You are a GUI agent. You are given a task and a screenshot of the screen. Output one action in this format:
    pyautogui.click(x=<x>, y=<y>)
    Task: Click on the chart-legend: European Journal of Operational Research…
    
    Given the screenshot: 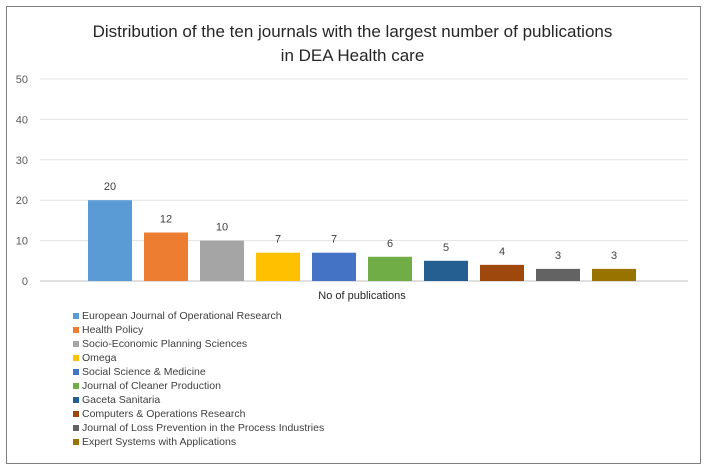 What is the action you would take?
    pyautogui.click(x=198, y=379)
    